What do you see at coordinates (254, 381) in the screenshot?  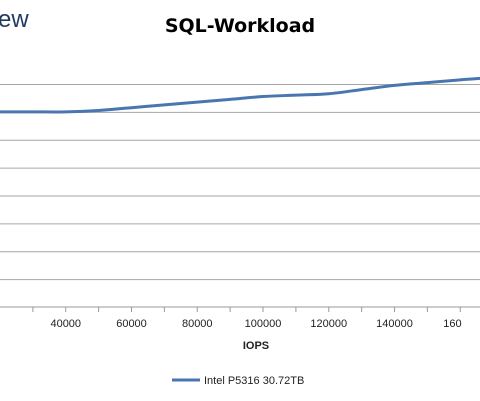 I see `legend-label: Intel P5316 30.72TB` at bounding box center [254, 381].